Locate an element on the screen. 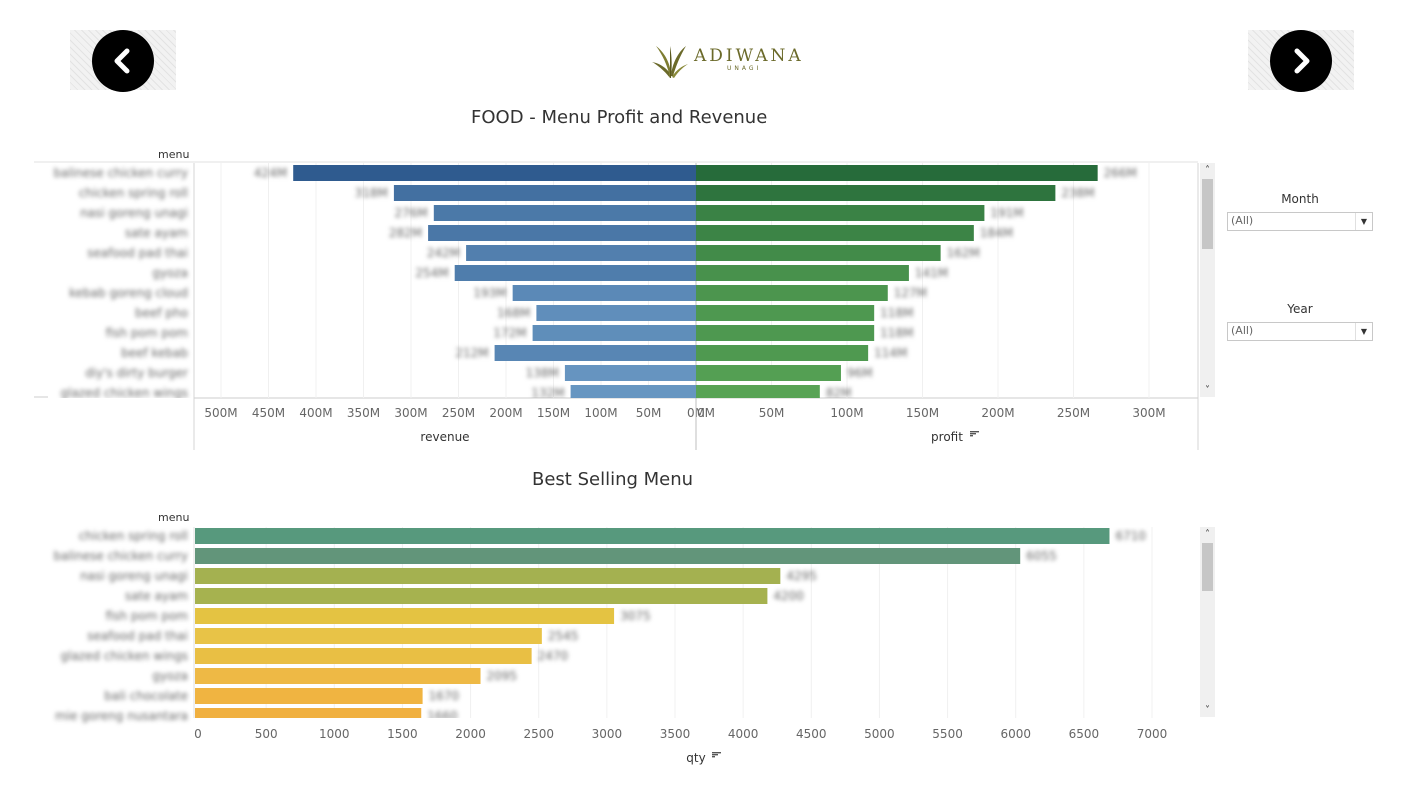 This screenshot has height=794, width=1417. next-nav-area is located at coordinates (1301, 61).